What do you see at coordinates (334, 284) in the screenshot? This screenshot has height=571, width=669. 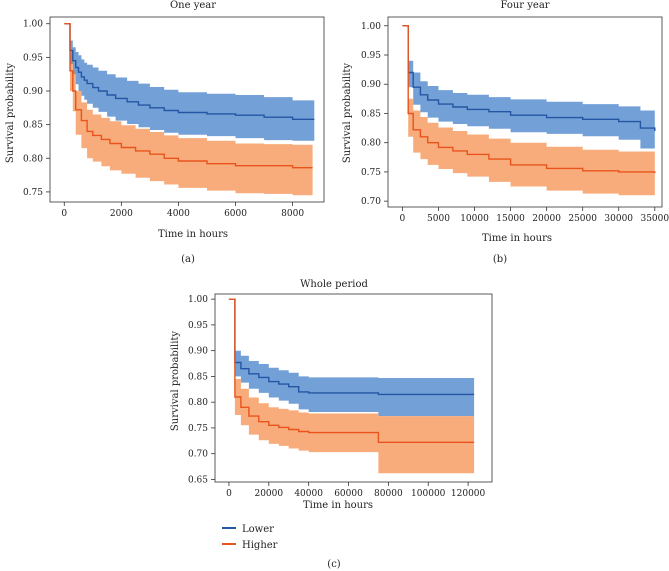 I see `panel-c-title: Whole period` at bounding box center [334, 284].